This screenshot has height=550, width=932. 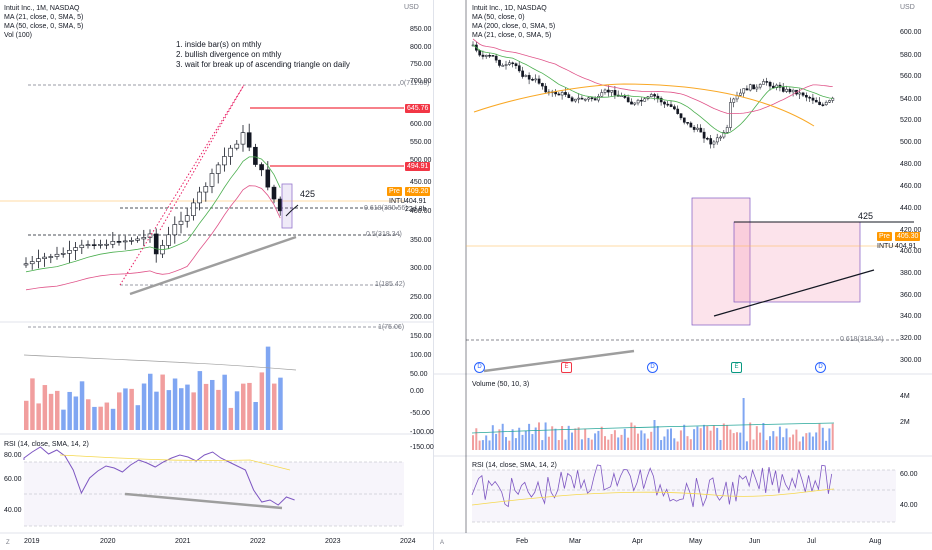 What do you see at coordinates (13, 455) in the screenshot?
I see `left-rsi-tick: 80.00` at bounding box center [13, 455].